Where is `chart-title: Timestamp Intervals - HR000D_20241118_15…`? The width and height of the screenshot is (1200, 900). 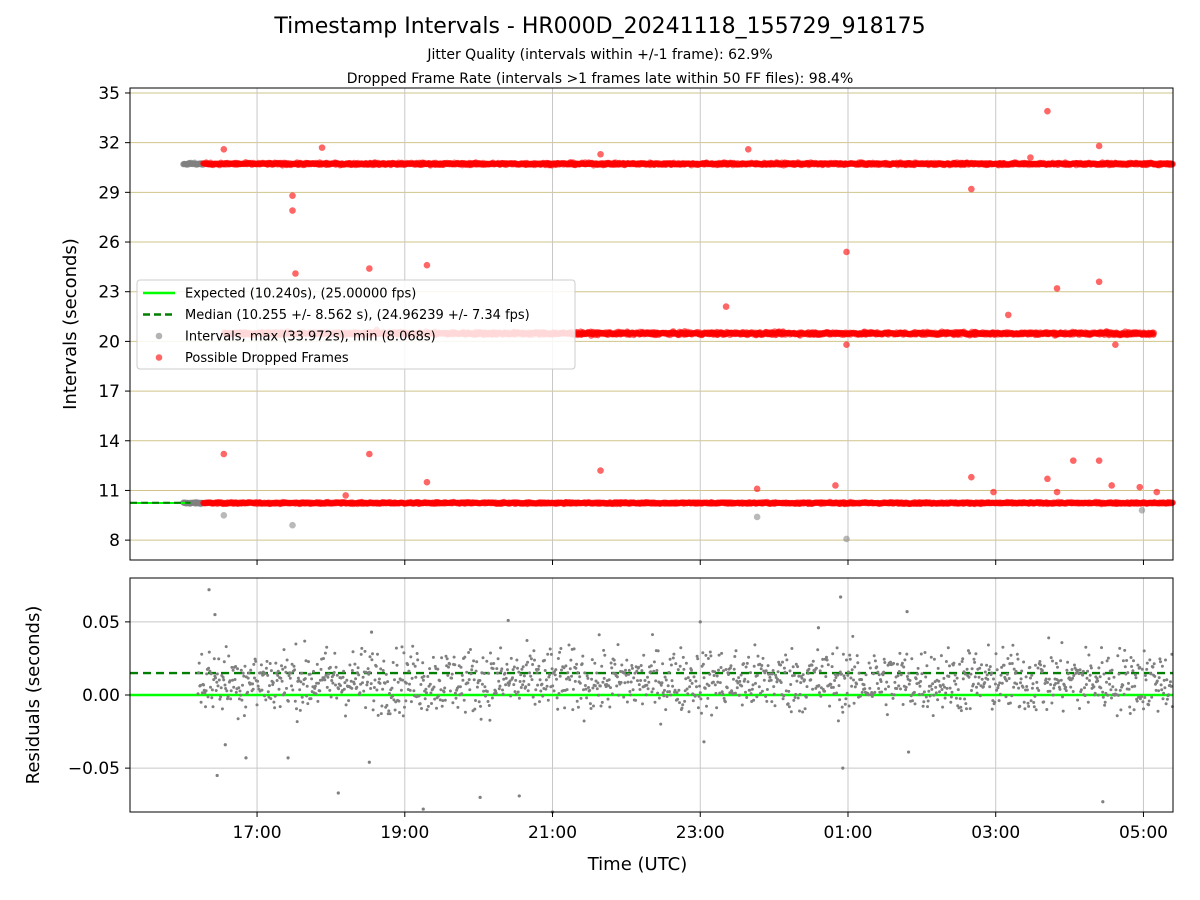 chart-title: Timestamp Intervals - HR000D_20241118_15… is located at coordinates (600, 26).